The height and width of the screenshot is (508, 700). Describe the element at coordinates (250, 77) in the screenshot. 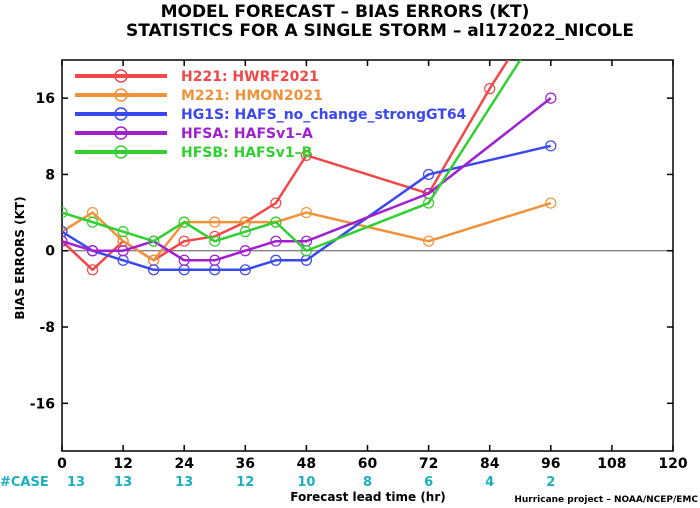

I see `legend-label: H221: HWRF2021` at that location.